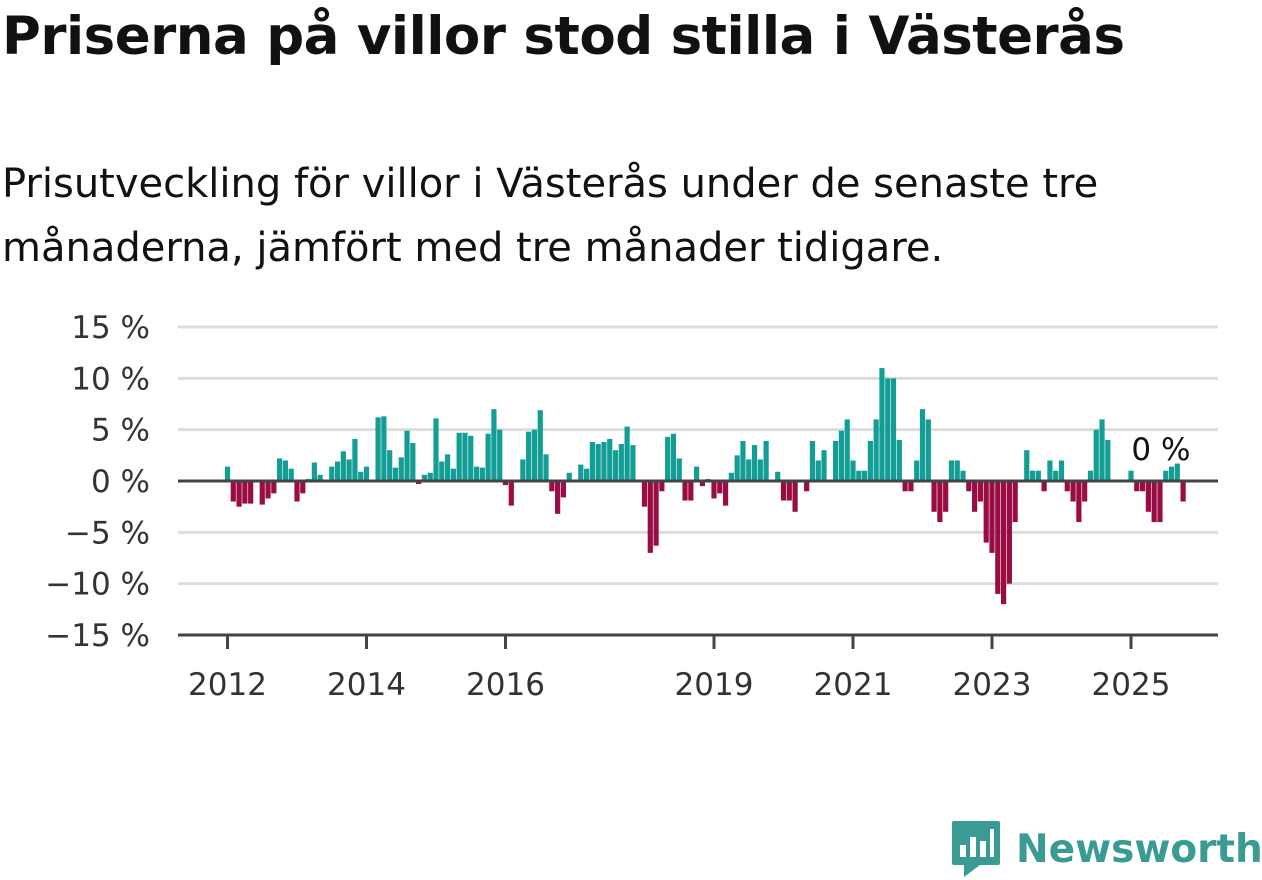 This screenshot has height=880, width=1262. I want to click on y-tick-label: 15 %, so click(110, 328).